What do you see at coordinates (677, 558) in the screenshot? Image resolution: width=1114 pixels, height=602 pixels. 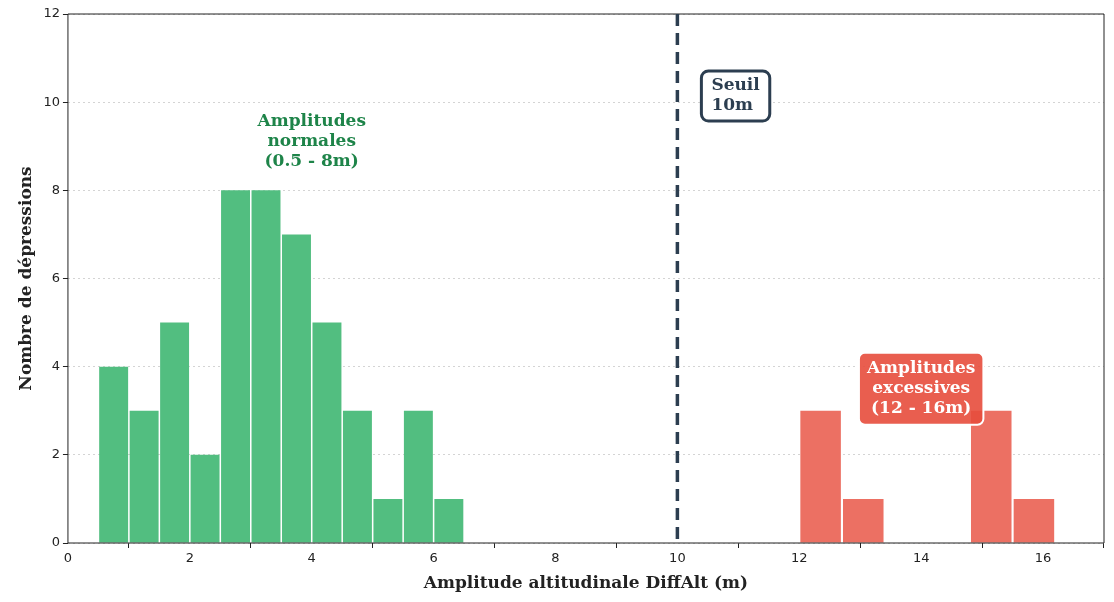 I see `x-tick-label: 10` at bounding box center [677, 558].